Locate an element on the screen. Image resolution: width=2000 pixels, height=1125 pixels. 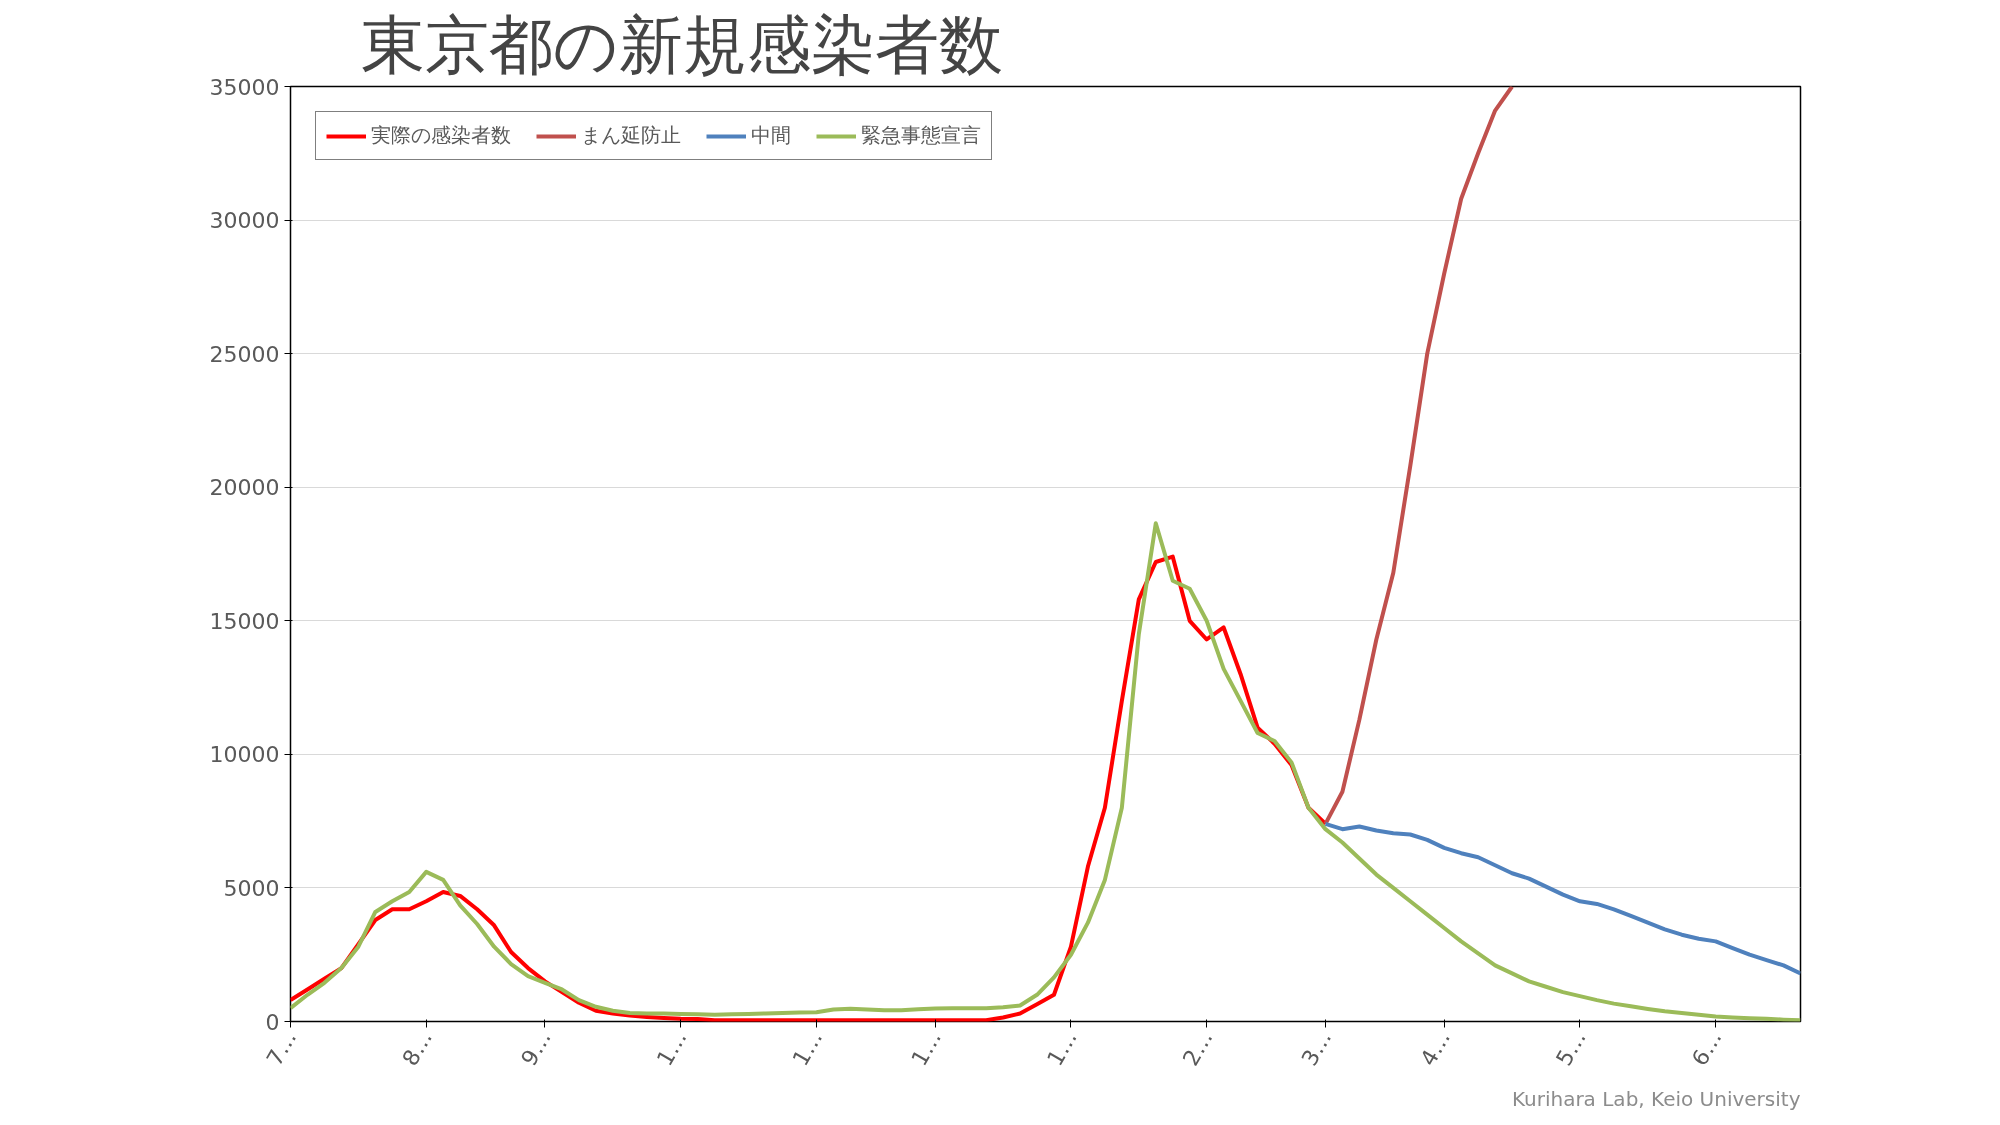
legend-label: まん延防止 is located at coordinates (631, 135).